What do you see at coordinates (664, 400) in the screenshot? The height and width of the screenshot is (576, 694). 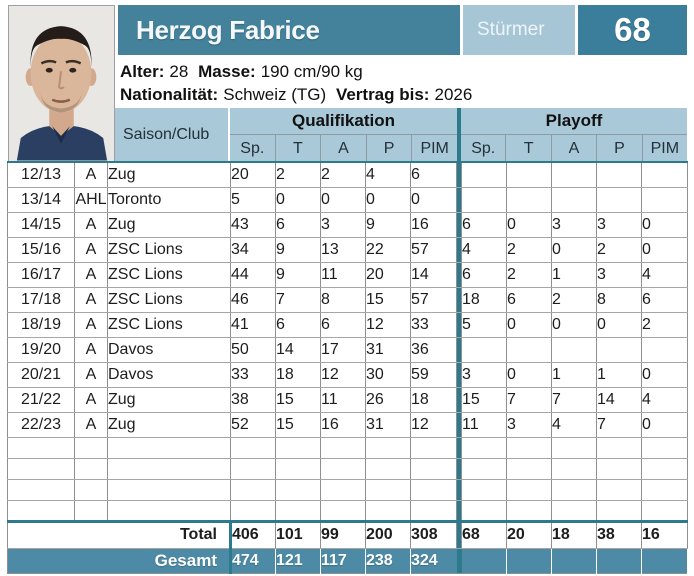 I see `cell-playoff-stat: 4` at bounding box center [664, 400].